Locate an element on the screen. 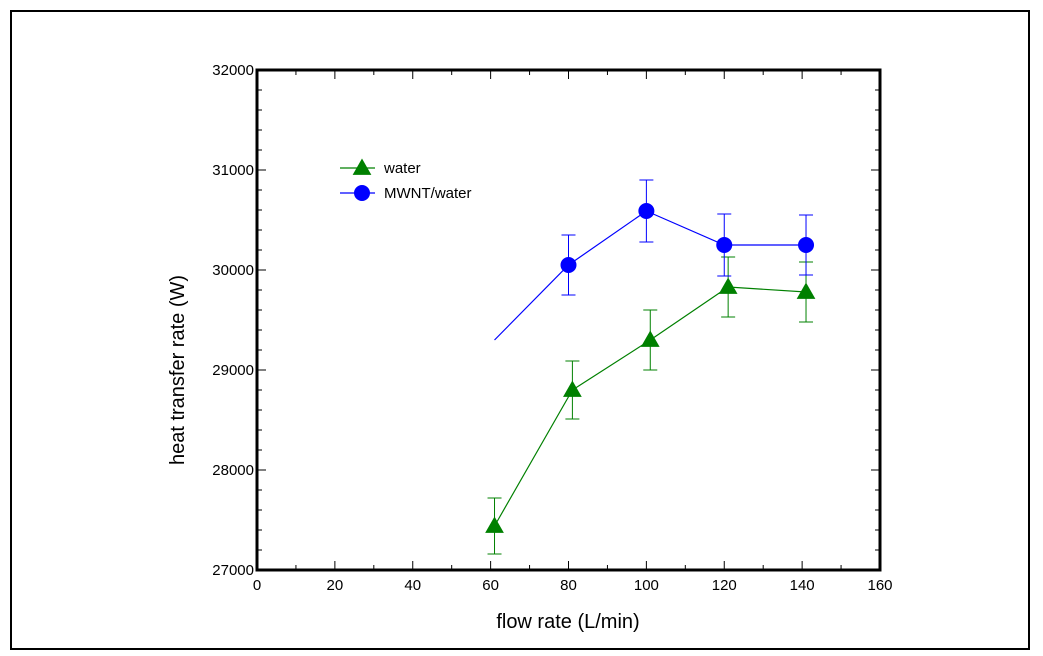 This screenshot has height=656, width=1043. x-tick-label: 140 is located at coordinates (802, 585).